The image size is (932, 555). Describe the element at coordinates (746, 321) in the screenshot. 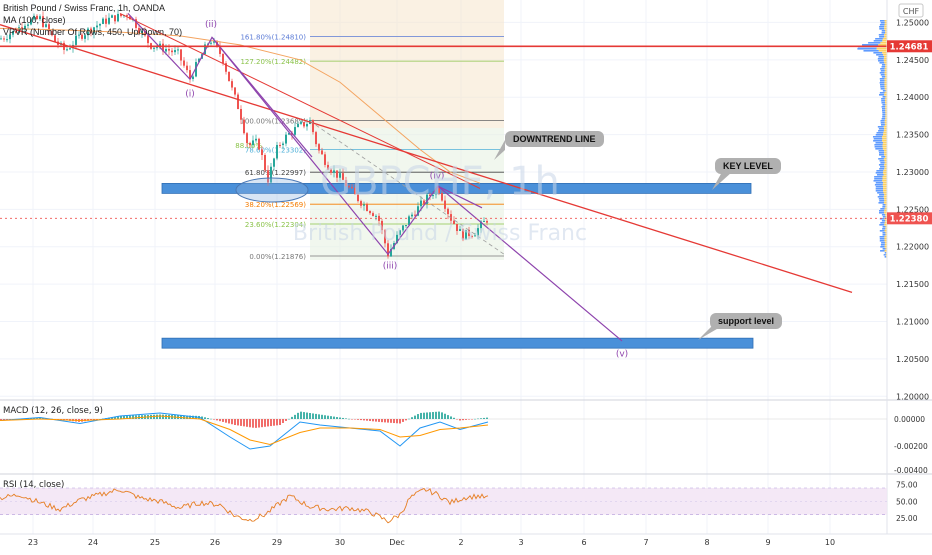

I see `support-level-callout: support level` at that location.